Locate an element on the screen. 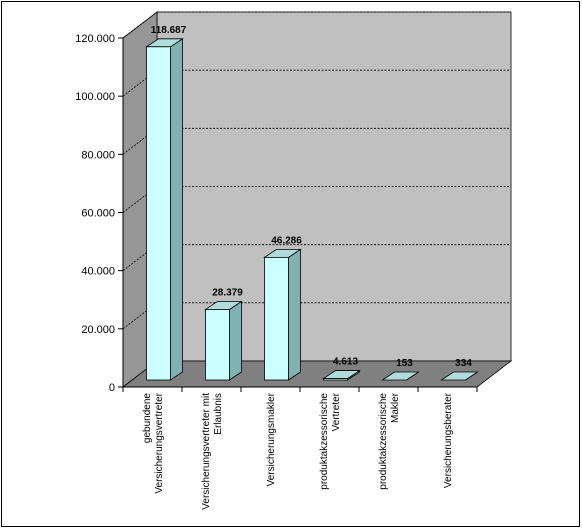 Image resolution: width=583 pixels, height=530 pixels. y-tick-label: 20.000 is located at coordinates (98, 330).